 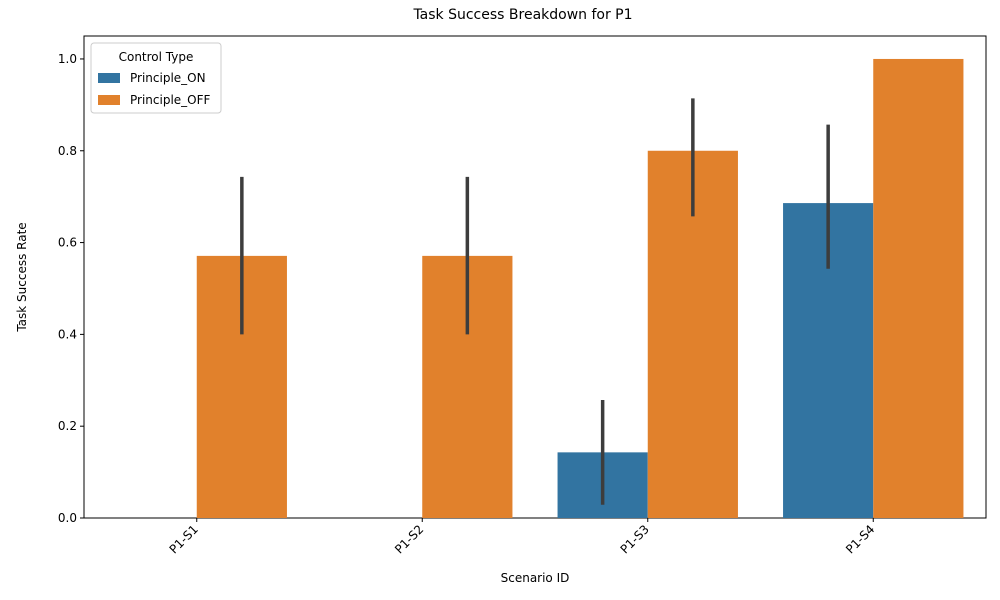 I want to click on legend-entry: Principle_ON, so click(x=168, y=78).